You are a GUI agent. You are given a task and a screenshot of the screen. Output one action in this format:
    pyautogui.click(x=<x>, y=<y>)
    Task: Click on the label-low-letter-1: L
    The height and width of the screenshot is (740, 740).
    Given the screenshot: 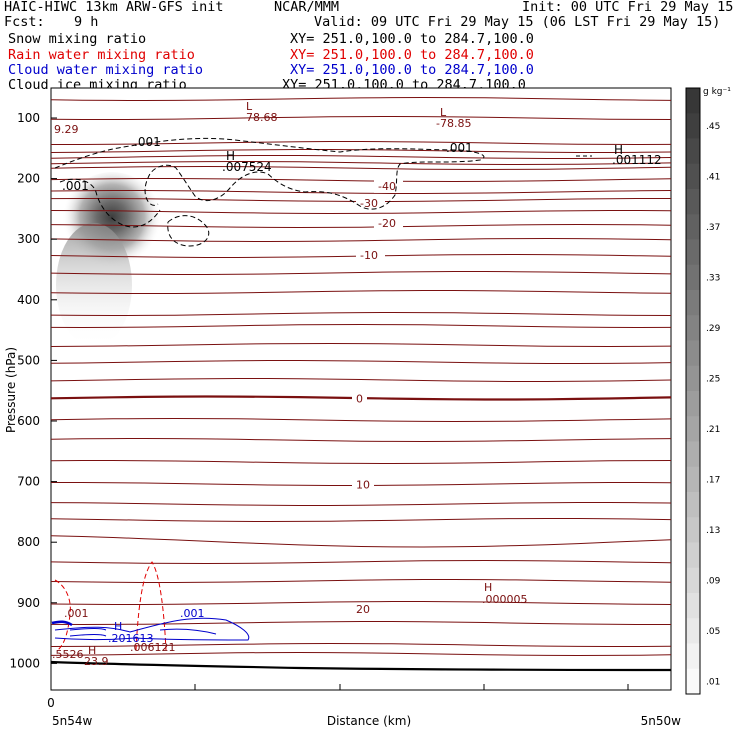 What is the action you would take?
    pyautogui.click(x=249, y=106)
    